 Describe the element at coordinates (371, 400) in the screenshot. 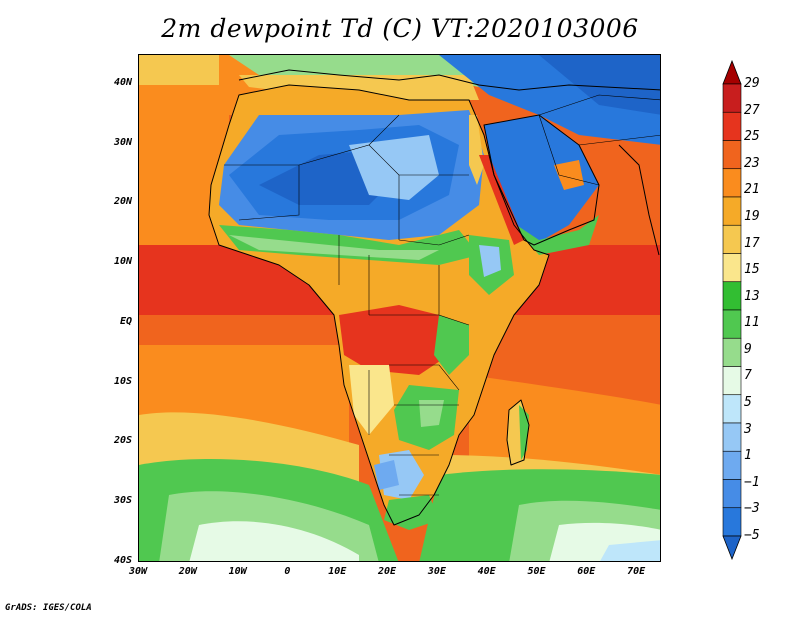

I see `angola-yellow` at that location.